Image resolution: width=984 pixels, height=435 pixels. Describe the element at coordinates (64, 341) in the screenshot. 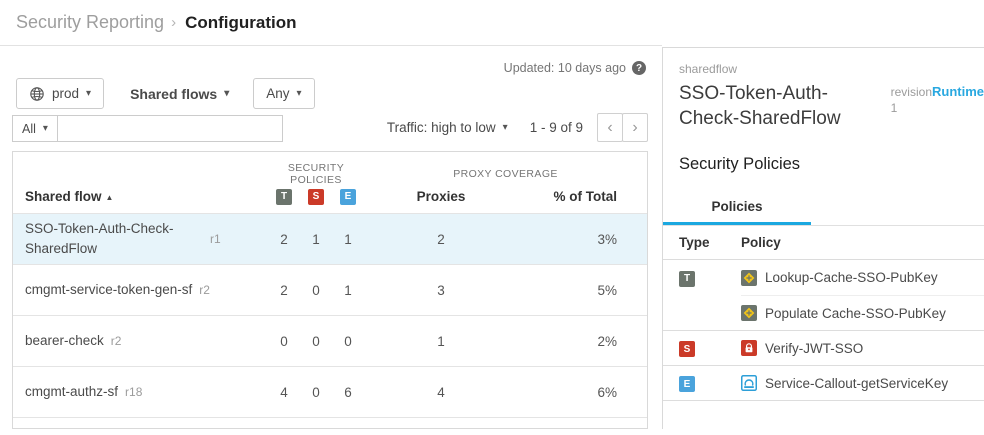

I see `flow-name: bearer-check` at that location.